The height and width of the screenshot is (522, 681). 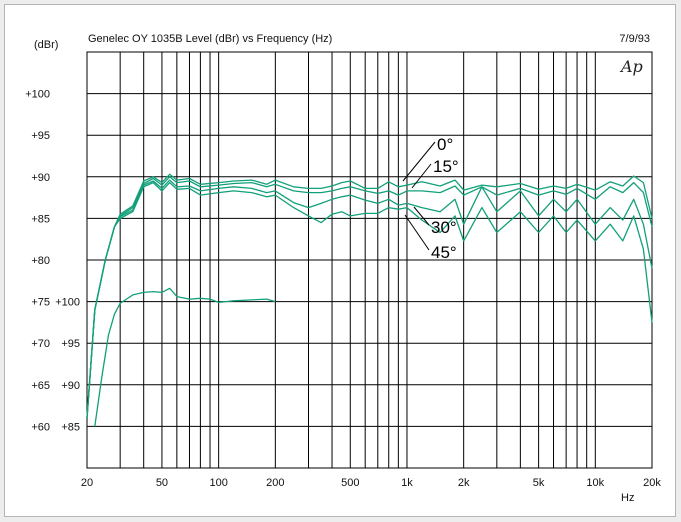 What do you see at coordinates (445, 144) in the screenshot?
I see `angle-callout-label: 0°` at bounding box center [445, 144].